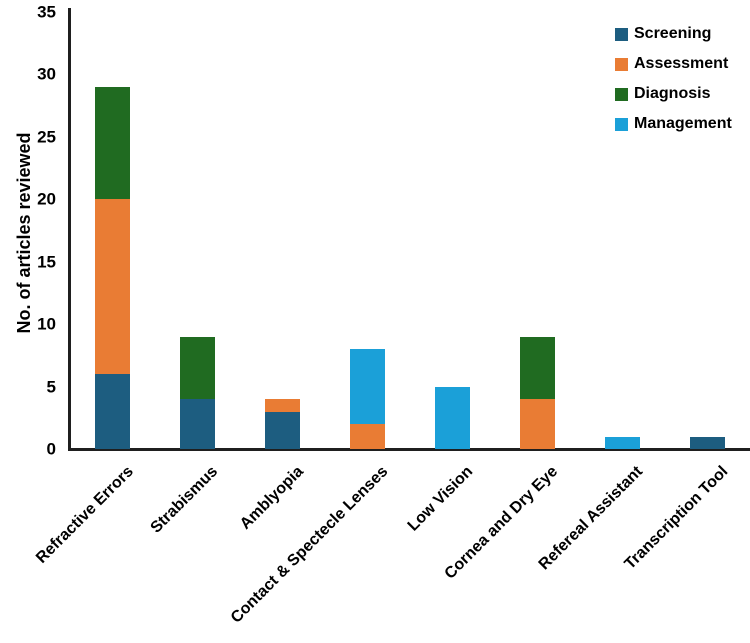 The height and width of the screenshot is (643, 750). What do you see at coordinates (51, 449) in the screenshot?
I see `y-tick-label: 0` at bounding box center [51, 449].